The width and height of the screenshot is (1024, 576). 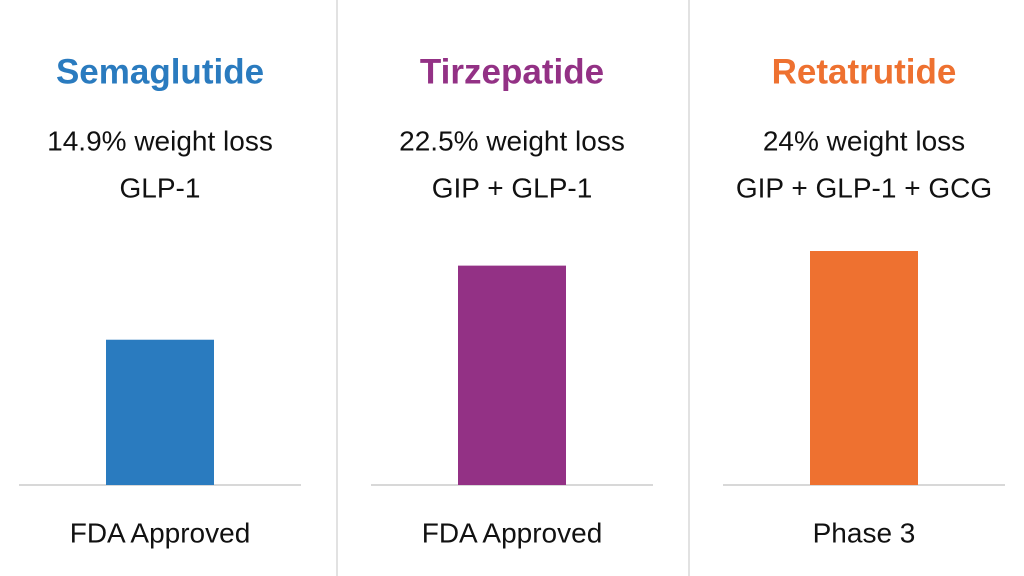 What do you see at coordinates (864, 71) in the screenshot?
I see `drug-name: Retatrutide` at bounding box center [864, 71].